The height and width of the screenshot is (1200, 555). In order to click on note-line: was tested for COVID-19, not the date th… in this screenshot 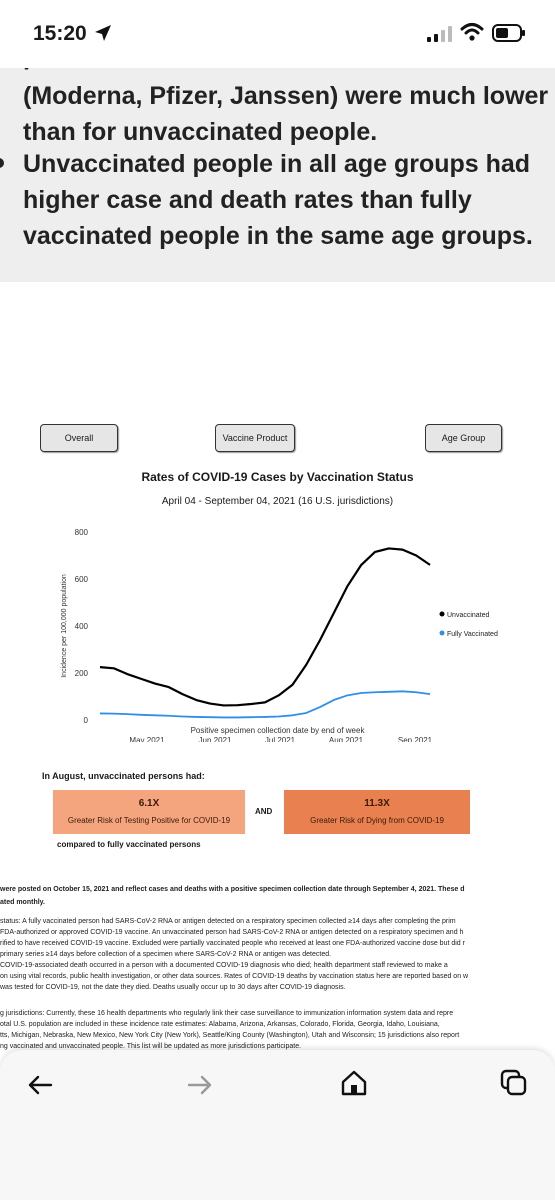, I will do `click(173, 987)`.